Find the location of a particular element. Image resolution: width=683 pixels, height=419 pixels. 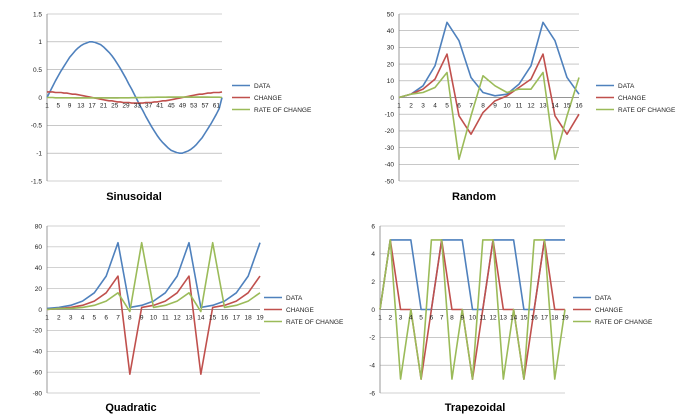

chart3-y-tick-label: -80 is located at coordinates (38, 393).